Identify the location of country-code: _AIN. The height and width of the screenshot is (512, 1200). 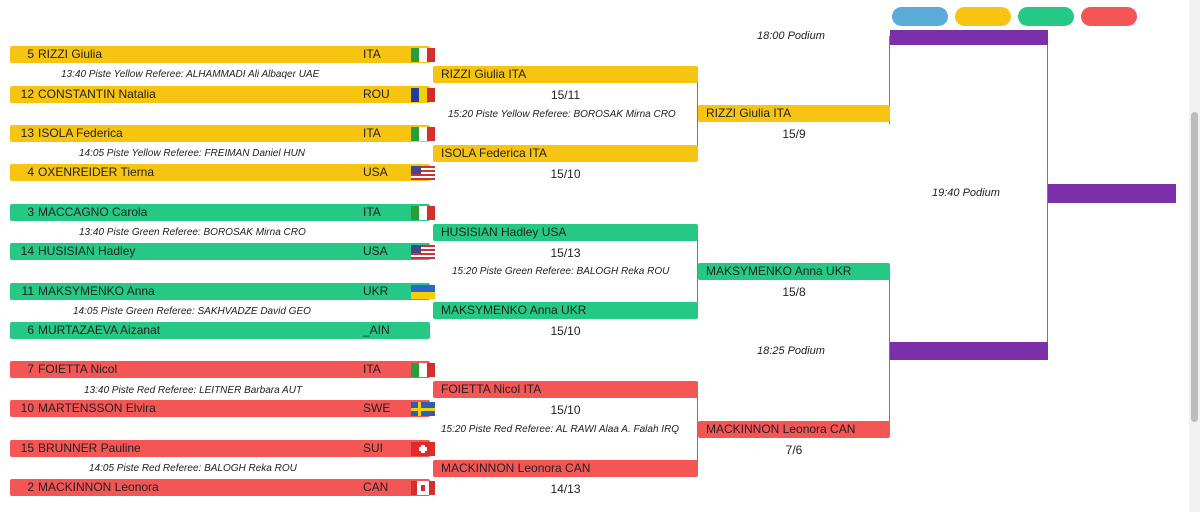
(376, 330).